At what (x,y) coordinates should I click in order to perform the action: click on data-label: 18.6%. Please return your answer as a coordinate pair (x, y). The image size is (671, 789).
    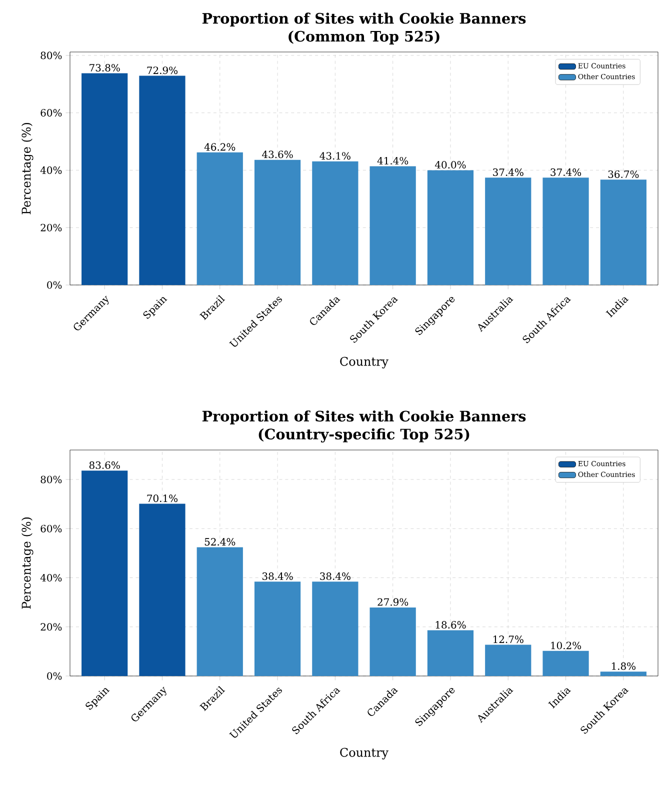
    Looking at the image, I should click on (451, 625).